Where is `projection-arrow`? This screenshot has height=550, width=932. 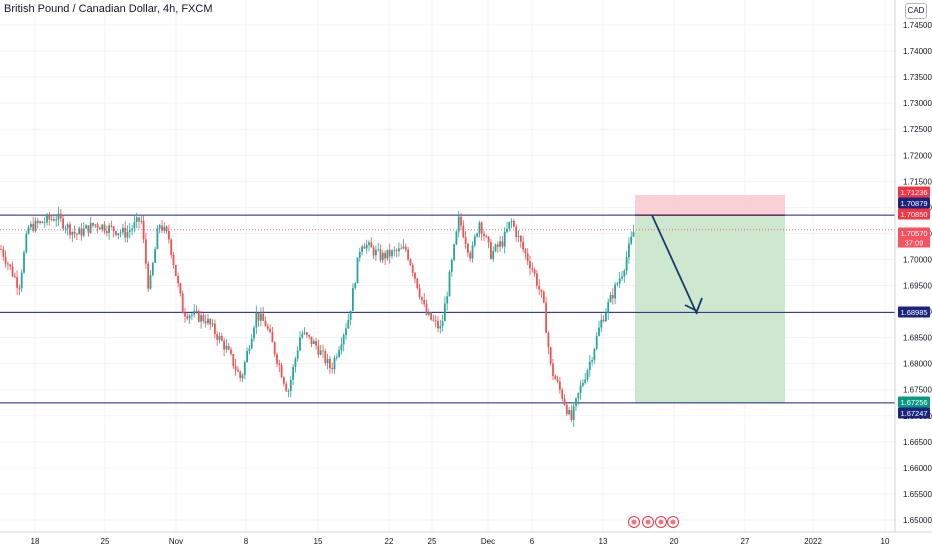 projection-arrow is located at coordinates (677, 264).